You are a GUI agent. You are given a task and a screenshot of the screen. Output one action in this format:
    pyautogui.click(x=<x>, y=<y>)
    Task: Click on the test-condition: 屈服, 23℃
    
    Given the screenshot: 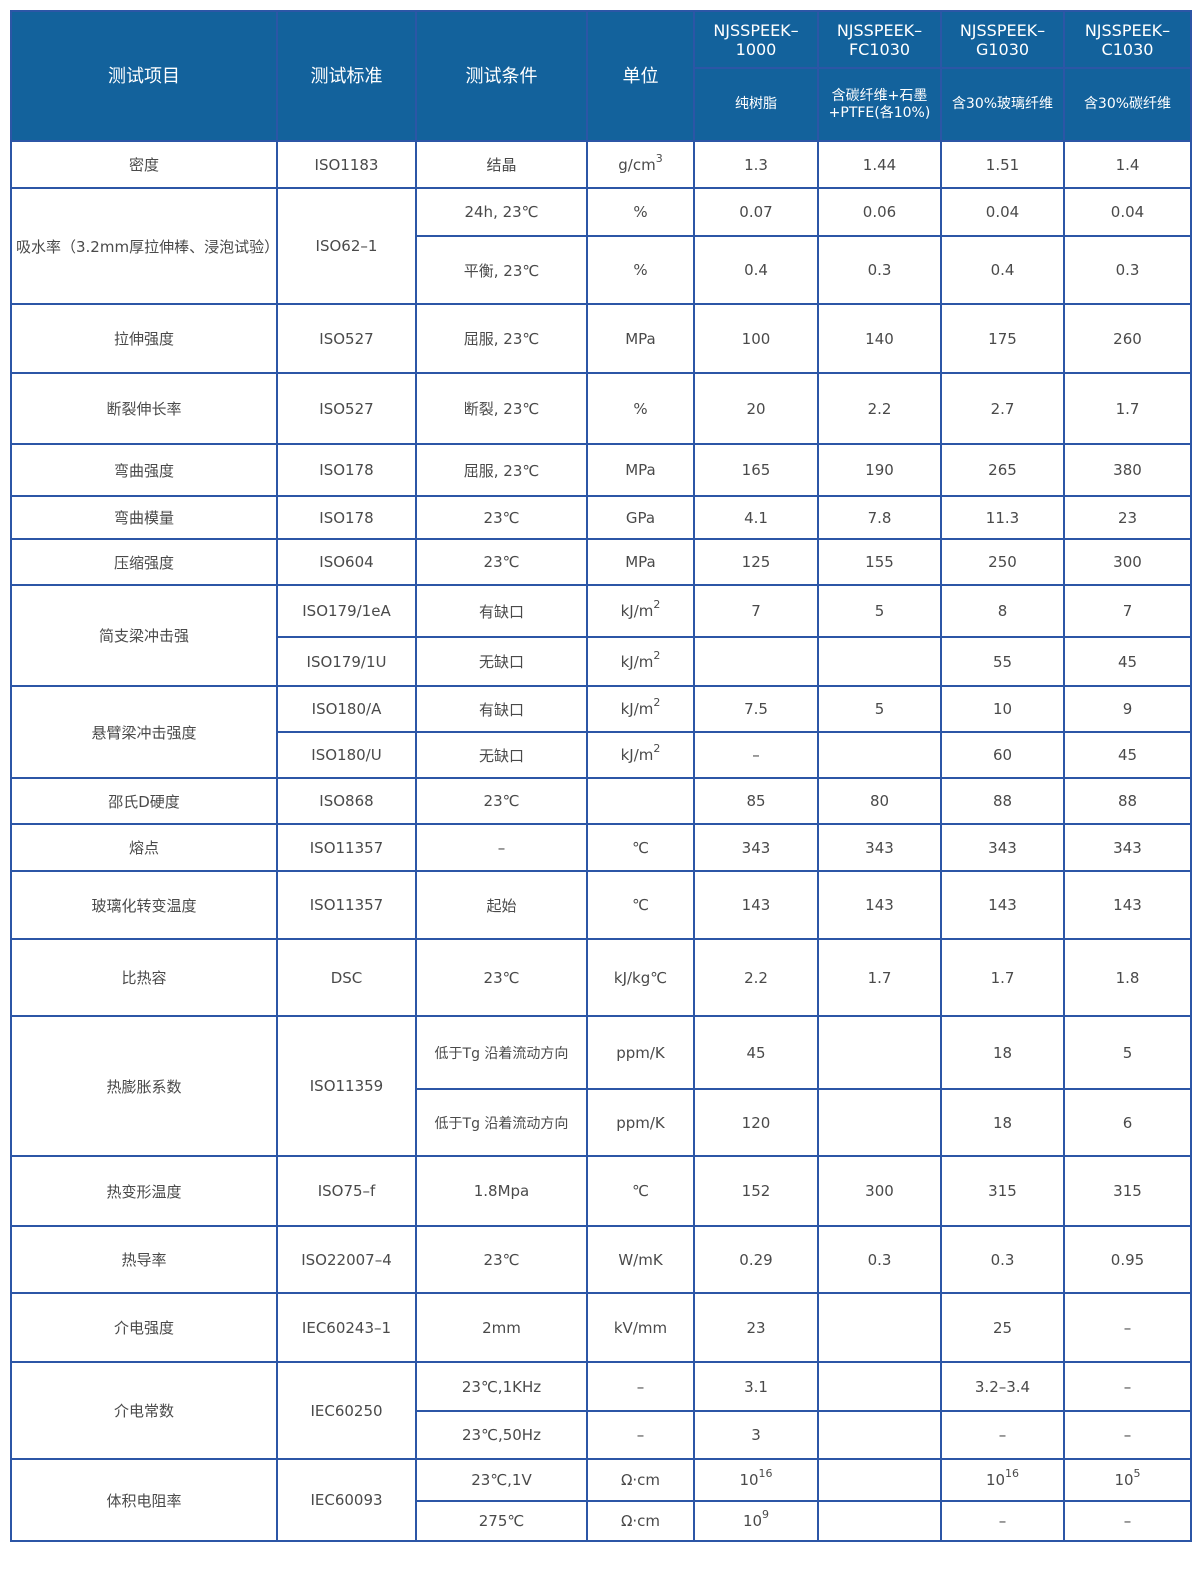 What is the action you would take?
    pyautogui.click(x=501, y=338)
    